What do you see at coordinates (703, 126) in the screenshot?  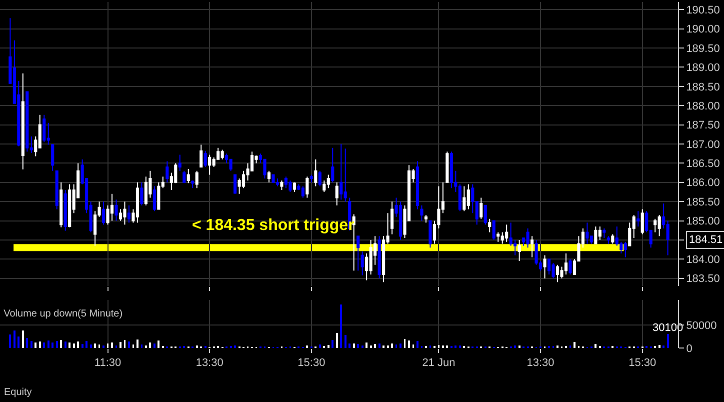 I see `y-tick-label: 187.50` at bounding box center [703, 126].